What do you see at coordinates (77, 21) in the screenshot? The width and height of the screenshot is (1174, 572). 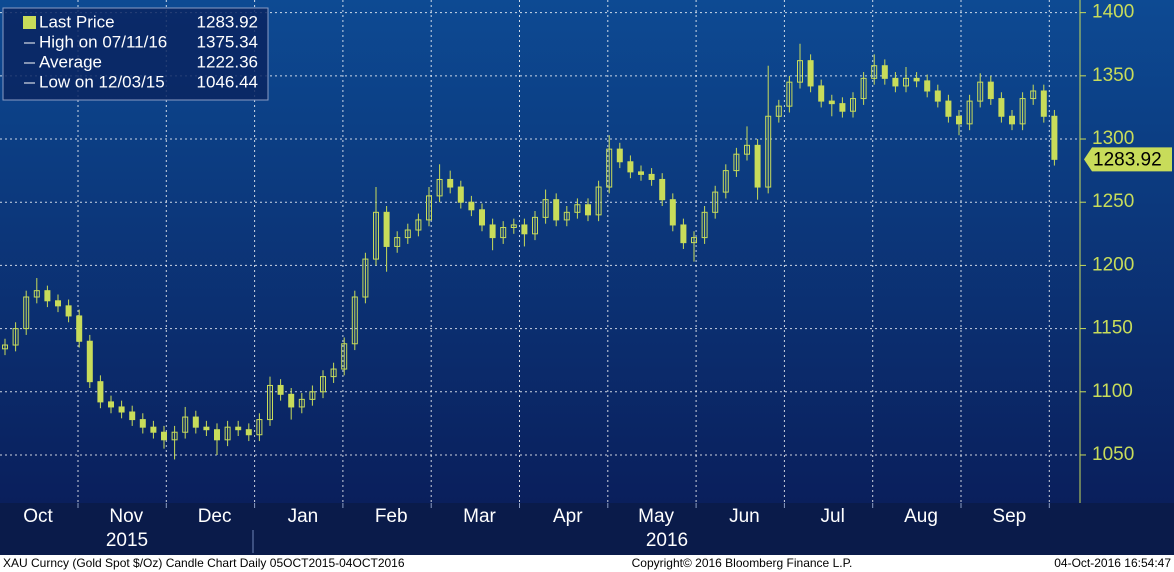 I see `legend-name: Last Price` at bounding box center [77, 21].